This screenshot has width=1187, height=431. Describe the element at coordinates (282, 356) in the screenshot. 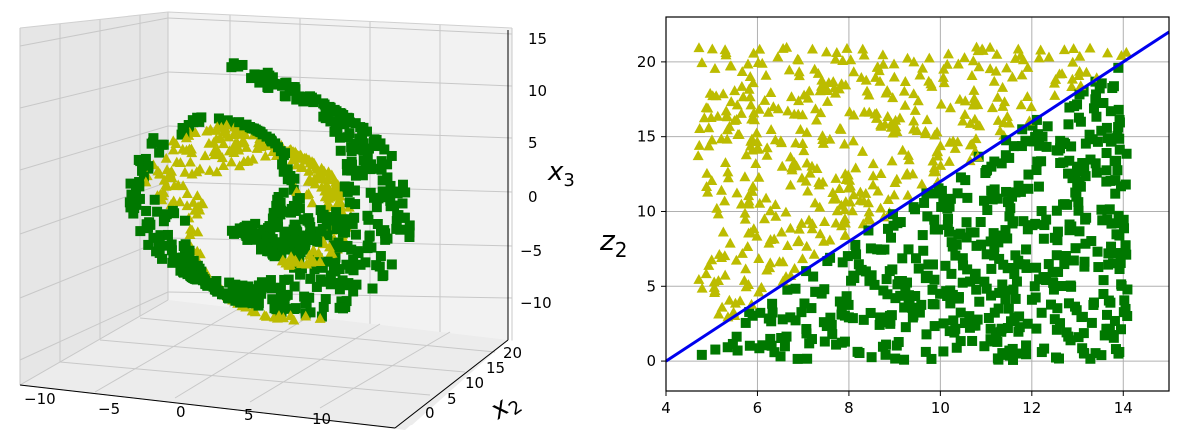

I see `floor-gridline` at that location.